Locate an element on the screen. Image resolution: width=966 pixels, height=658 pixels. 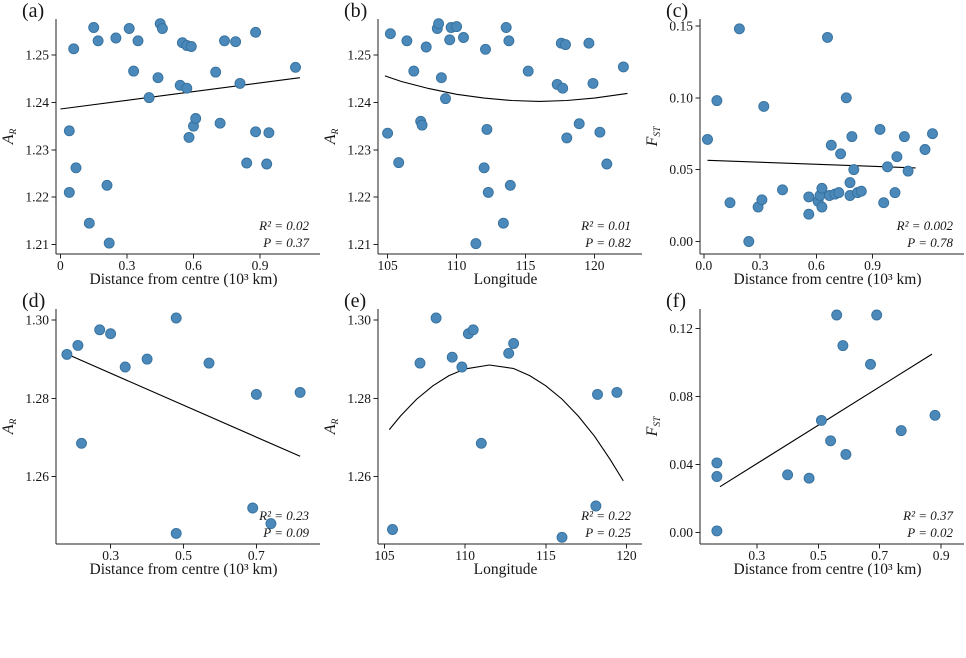
x-axis-title: Longitude is located at coordinates (506, 279).